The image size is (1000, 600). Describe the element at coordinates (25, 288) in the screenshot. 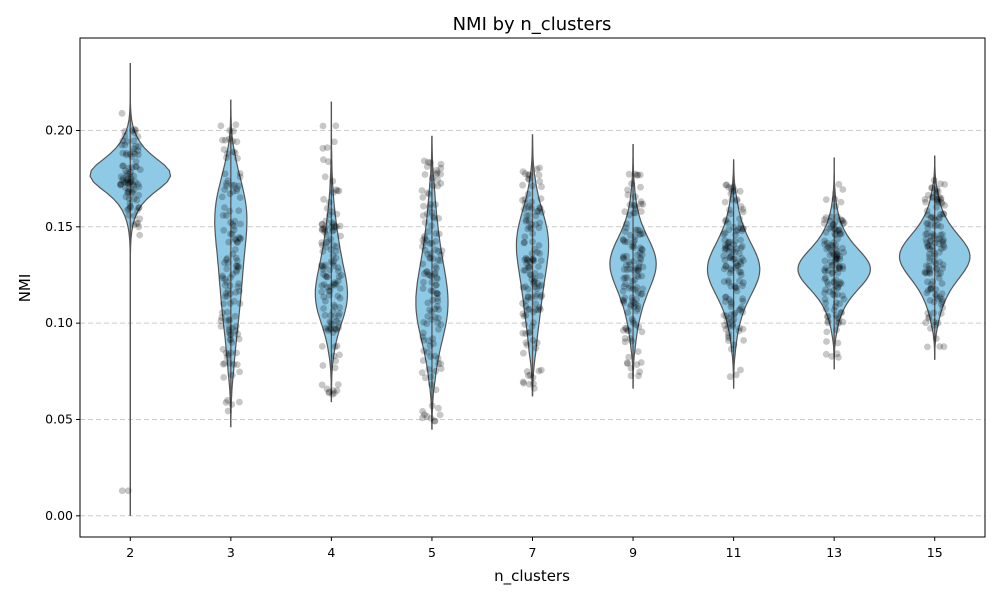

I see `y-axis-label: NMI` at that location.